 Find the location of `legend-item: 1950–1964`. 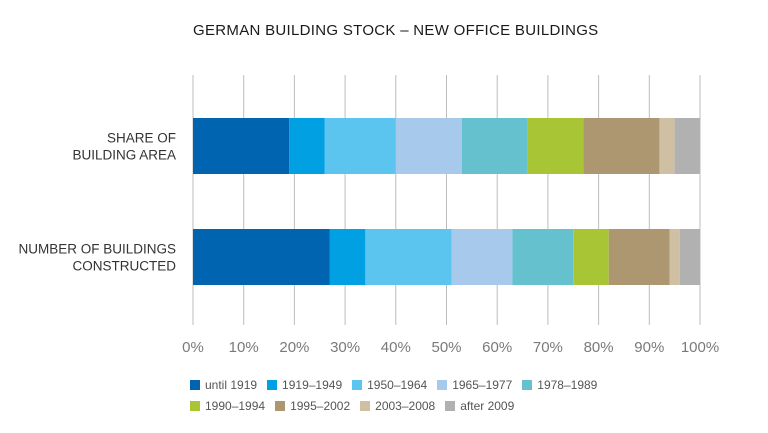

legend-item: 1950–1964 is located at coordinates (389, 385).